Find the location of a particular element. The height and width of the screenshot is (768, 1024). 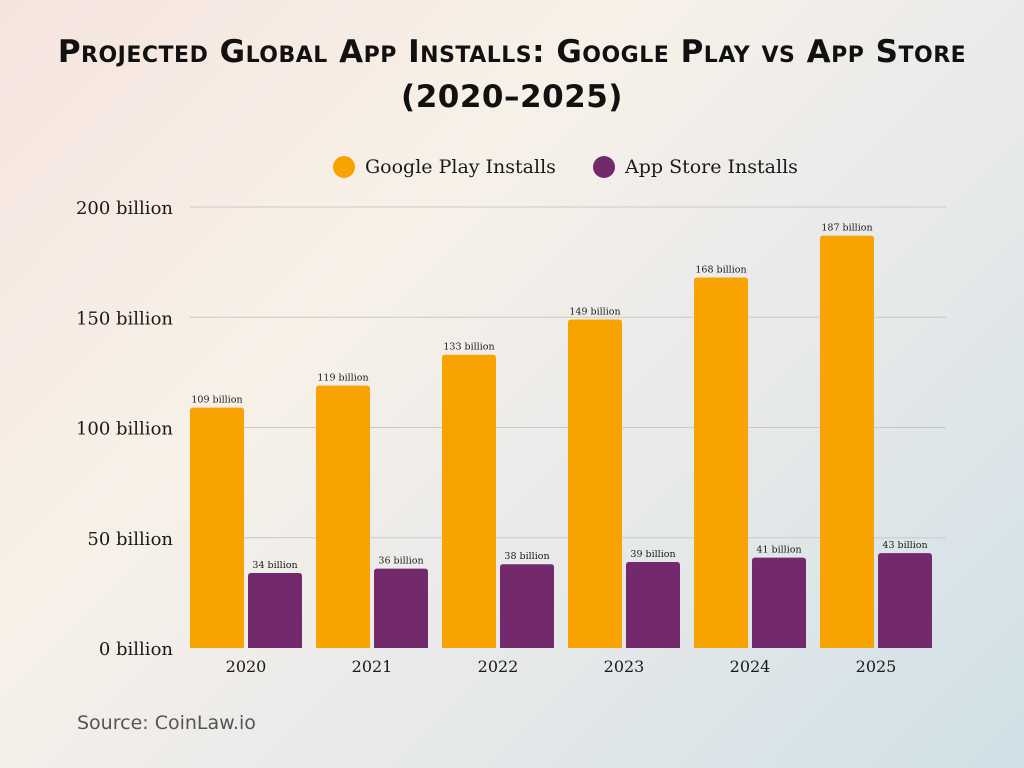

y-tick-label: 200 billion is located at coordinates (124, 208).